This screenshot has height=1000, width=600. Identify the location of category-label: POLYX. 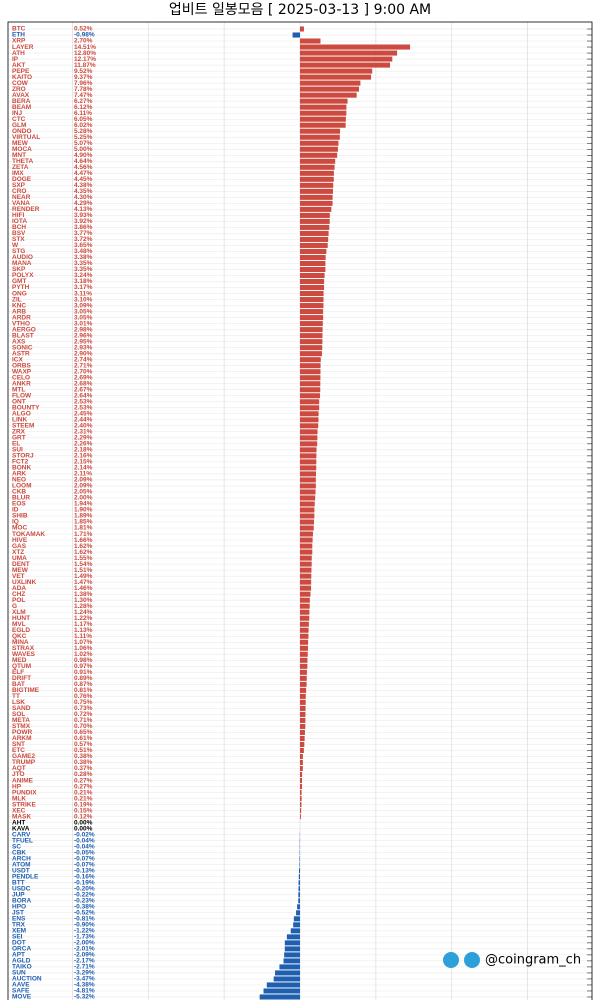
(23, 275).